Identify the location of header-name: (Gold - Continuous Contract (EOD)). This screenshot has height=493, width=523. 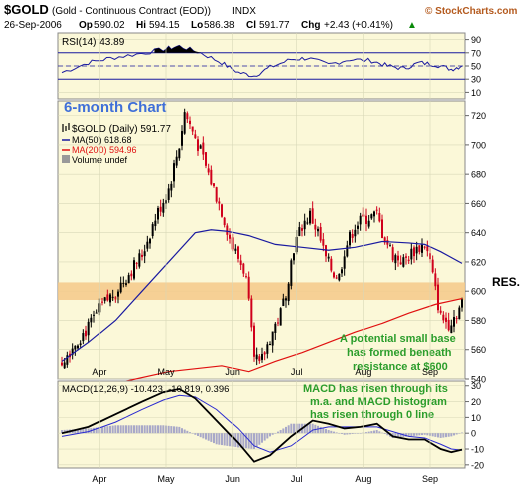
(131, 11).